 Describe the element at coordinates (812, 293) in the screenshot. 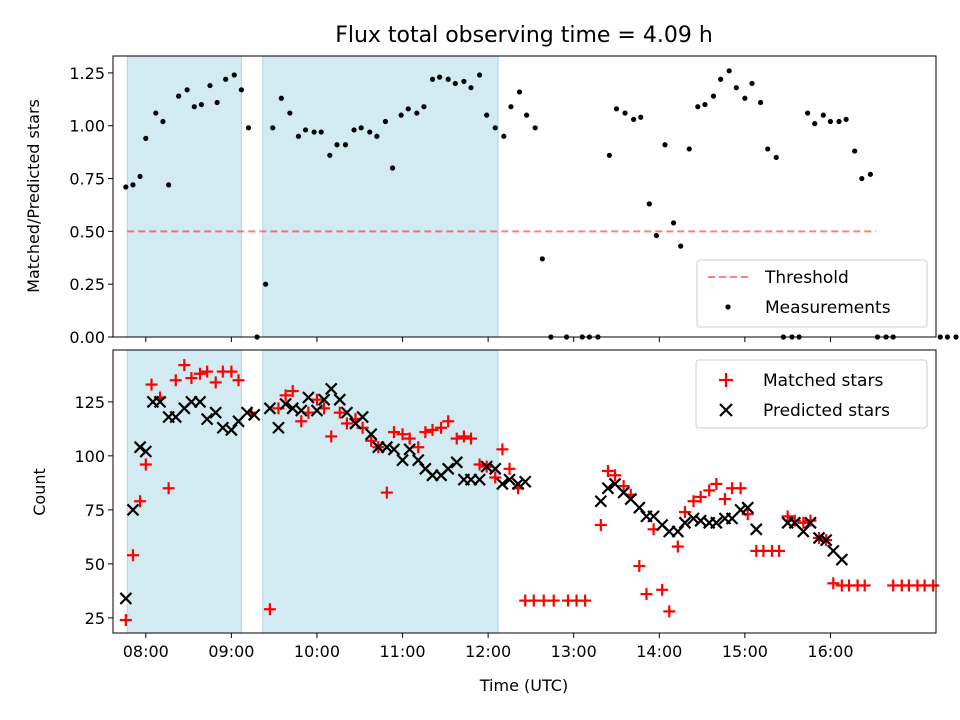

I see `top-legend: Threshold Measurements` at that location.